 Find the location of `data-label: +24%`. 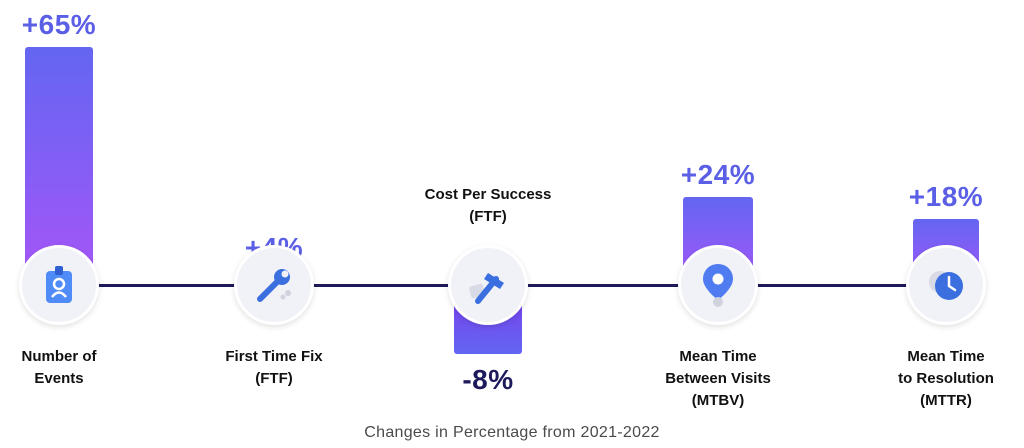

data-label: +24% is located at coordinates (718, 175).